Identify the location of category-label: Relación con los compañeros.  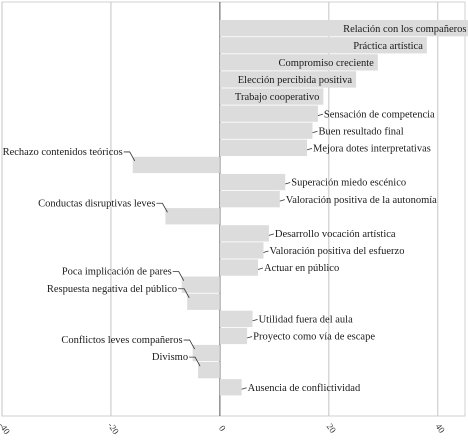
(404, 29).